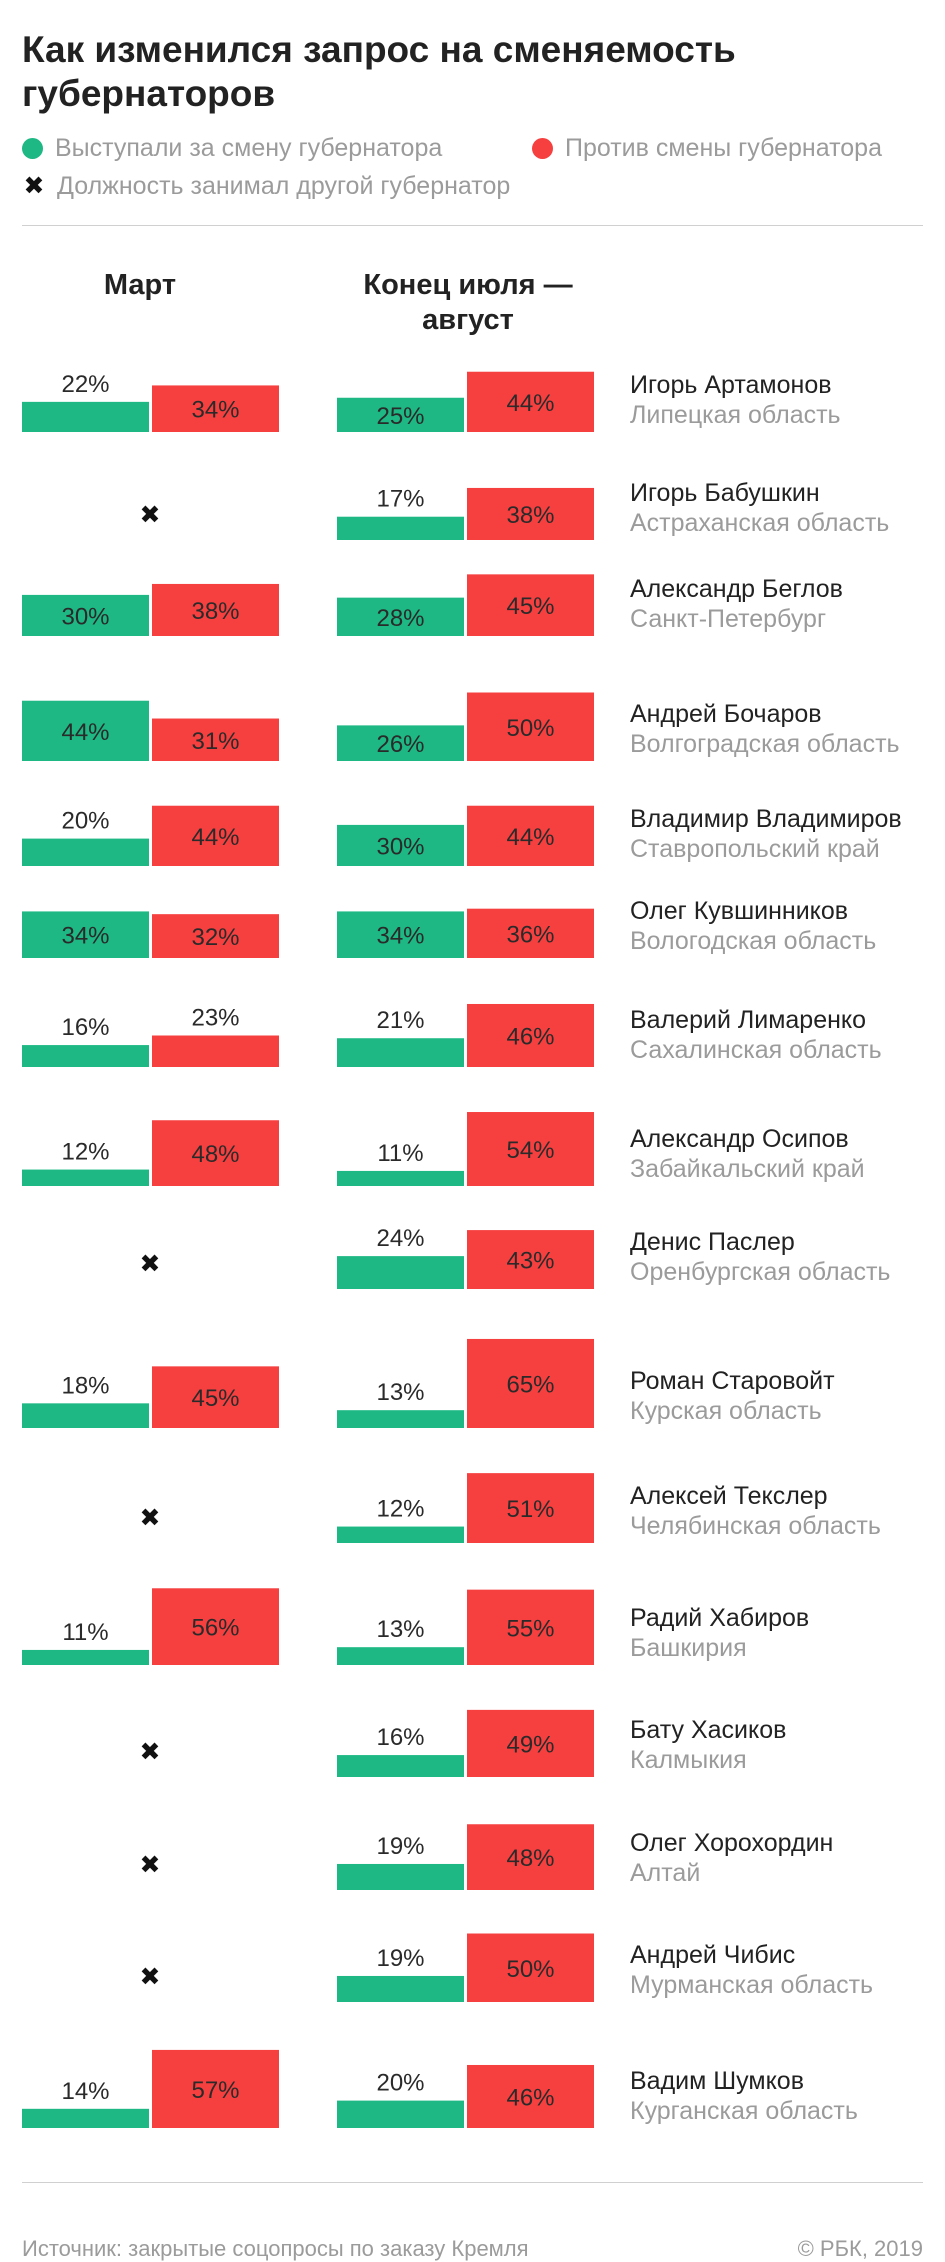 The image size is (945, 2262). What do you see at coordinates (755, 1526) in the screenshot?
I see `governor-region: Челябинская область` at bounding box center [755, 1526].